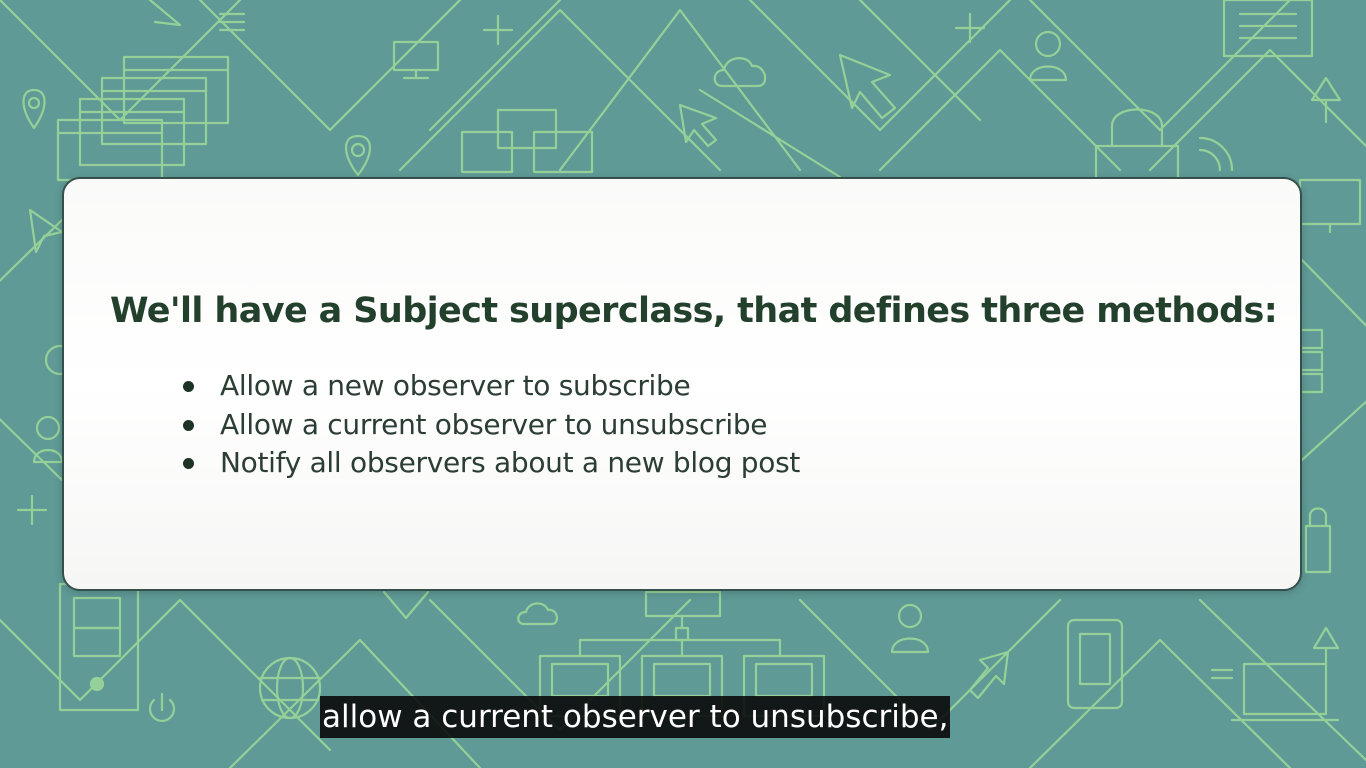 Image resolution: width=1366 pixels, height=768 pixels. Describe the element at coordinates (1216, 154) in the screenshot. I see `wifi-icon` at that location.